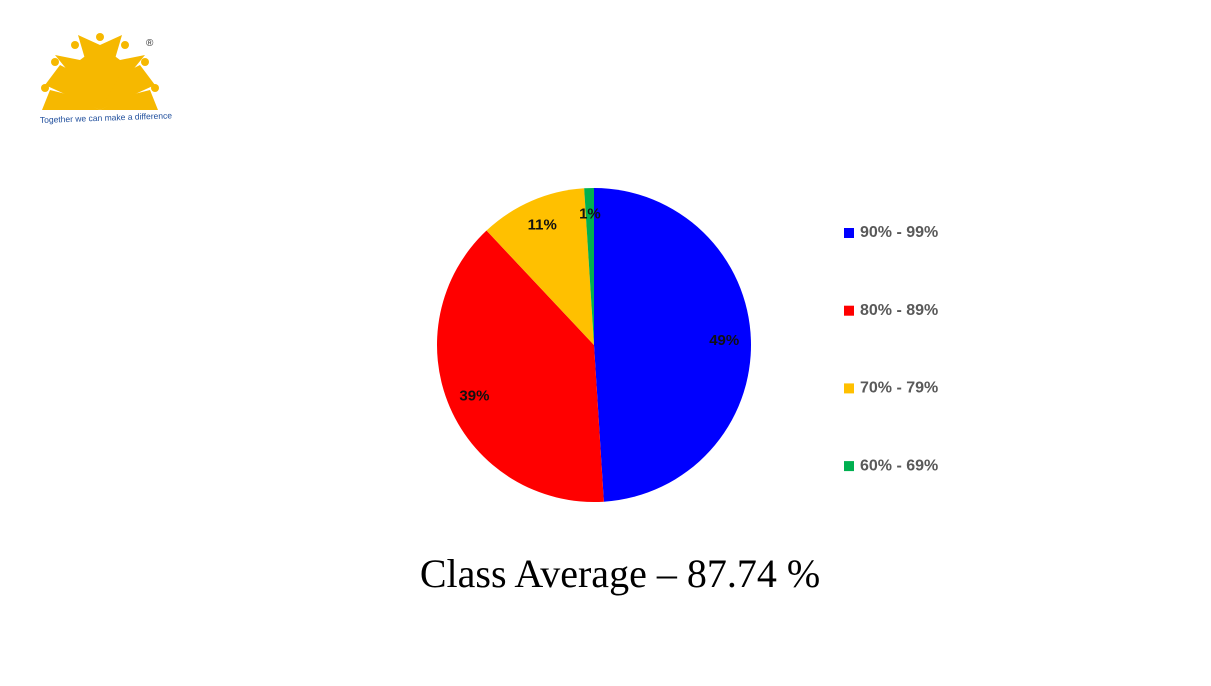 Image resolution: width=1211 pixels, height=686 pixels. Describe the element at coordinates (106, 79) in the screenshot. I see `logo: ® Together we can make a difference` at that location.